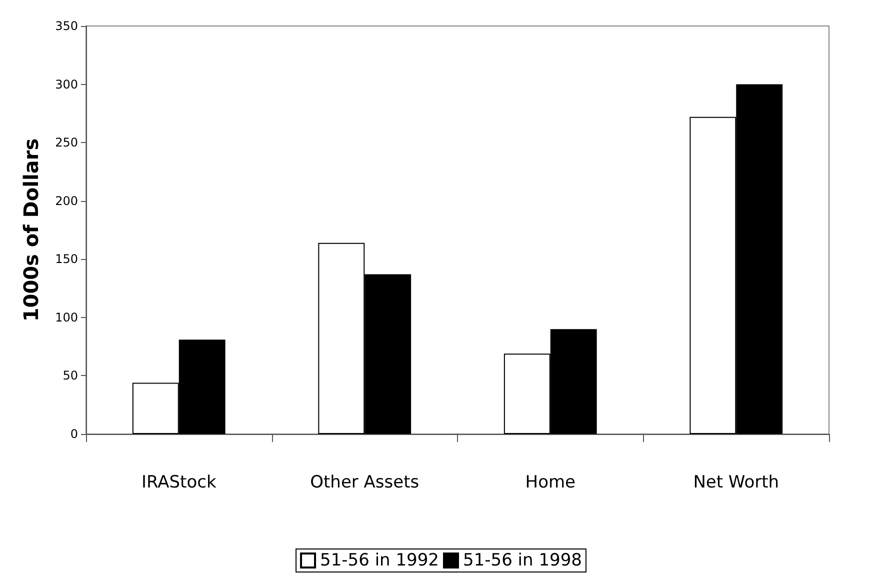 The image size is (882, 584). What do you see at coordinates (31, 230) in the screenshot?
I see `y-axis-title: 1000s of Dollars` at bounding box center [31, 230].